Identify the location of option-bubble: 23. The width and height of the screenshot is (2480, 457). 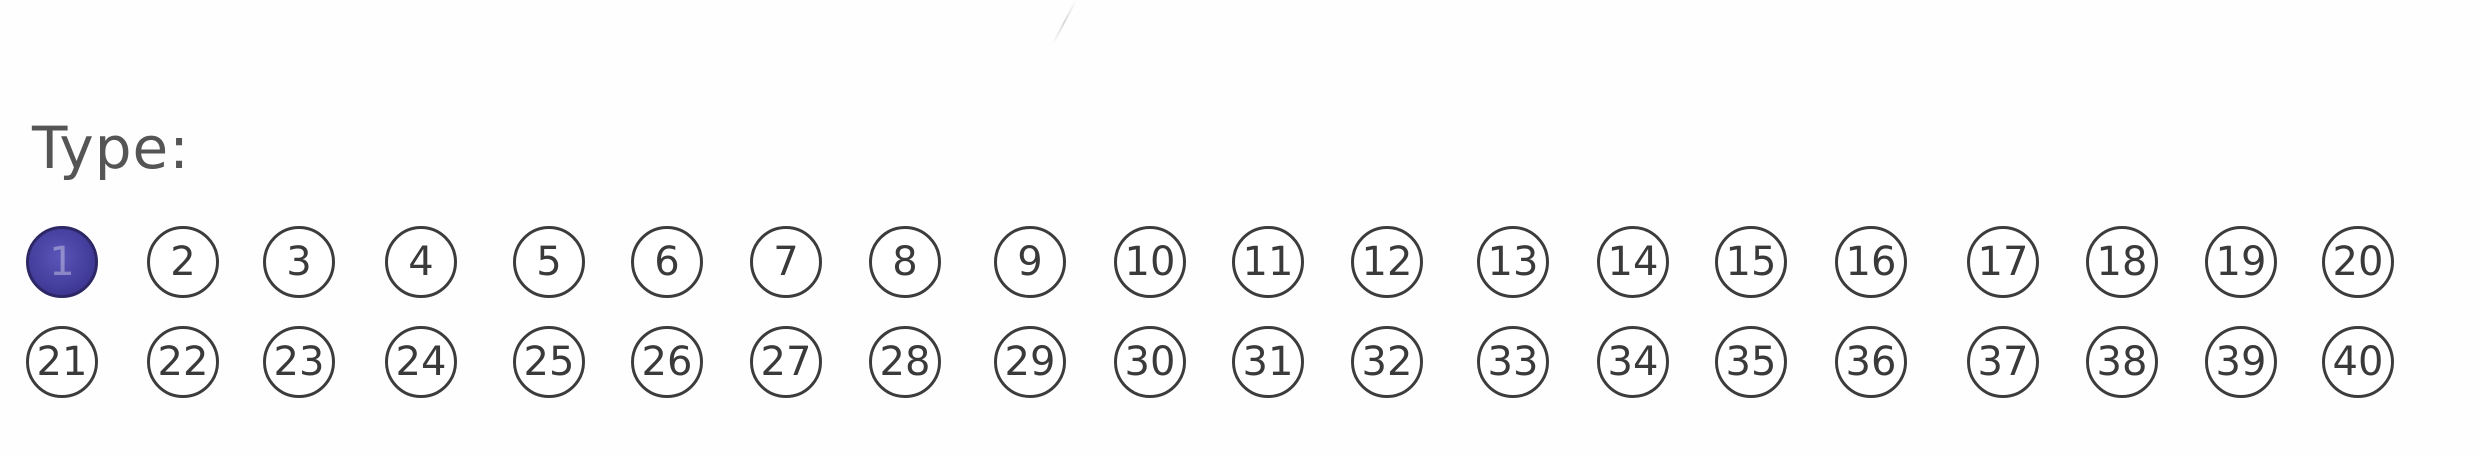
(299, 362).